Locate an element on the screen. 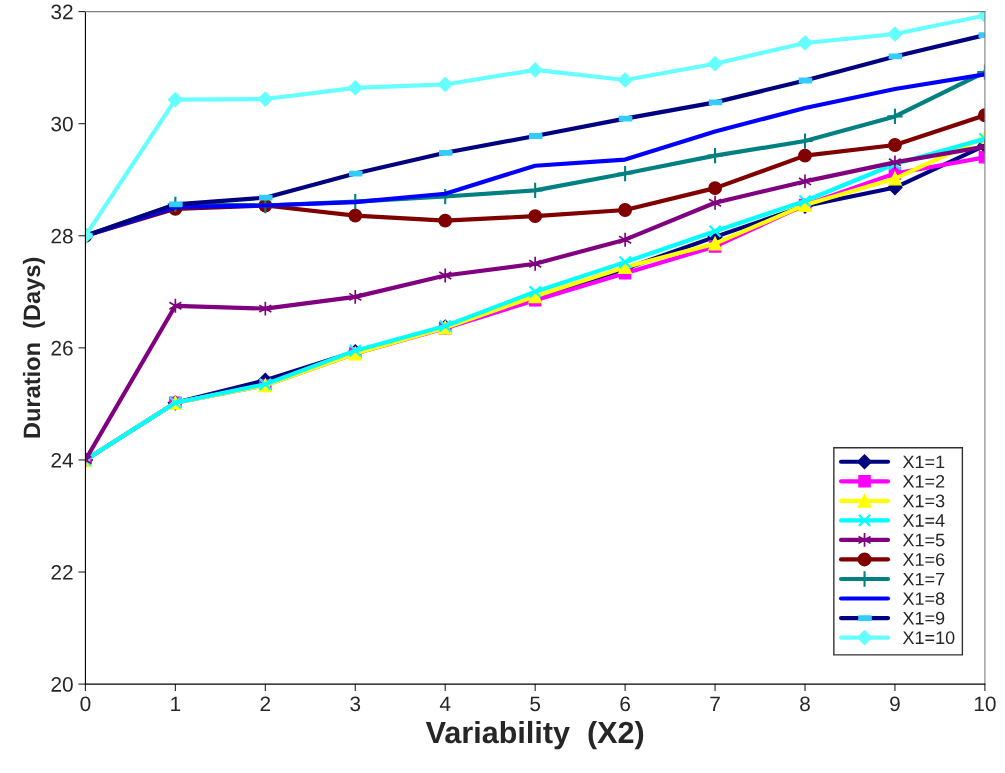  y-tick-label: 26 is located at coordinates (62, 348).